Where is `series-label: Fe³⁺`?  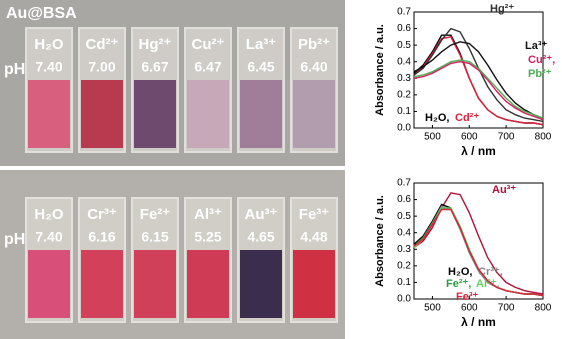
series-label: Fe³⁺ is located at coordinates (467, 297).